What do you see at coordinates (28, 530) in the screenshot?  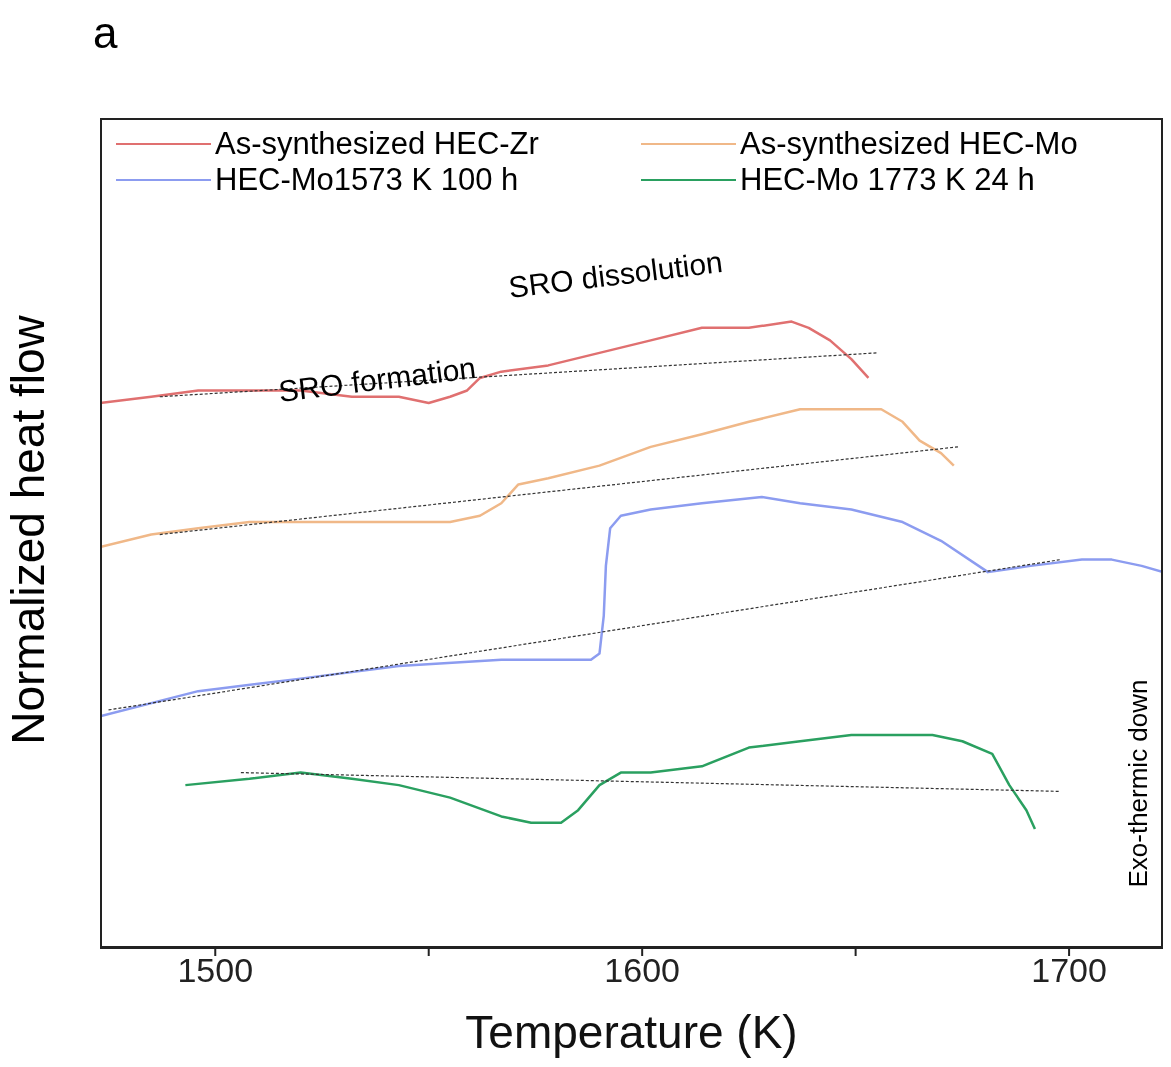 I see `y-axis-title: Normalized heat flow` at bounding box center [28, 530].